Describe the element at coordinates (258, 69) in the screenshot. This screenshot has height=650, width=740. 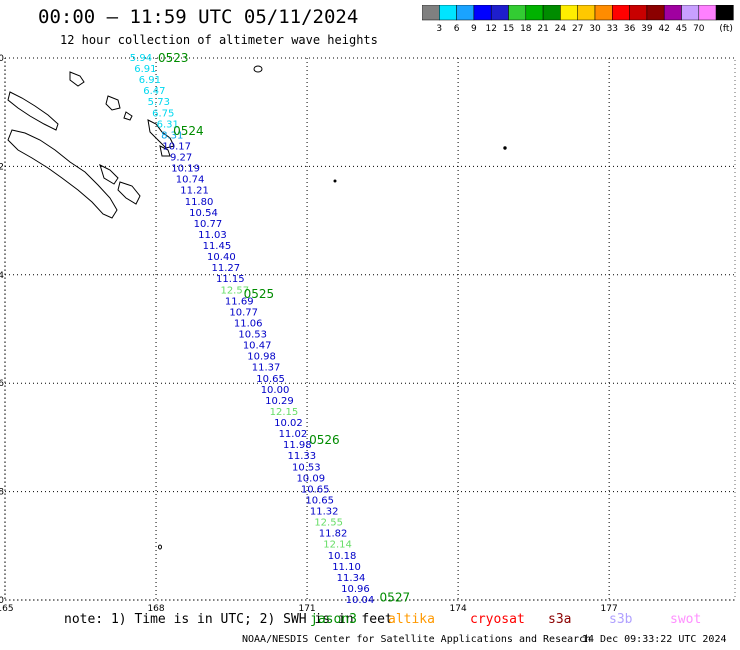
I see `coastline-island-i` at that location.